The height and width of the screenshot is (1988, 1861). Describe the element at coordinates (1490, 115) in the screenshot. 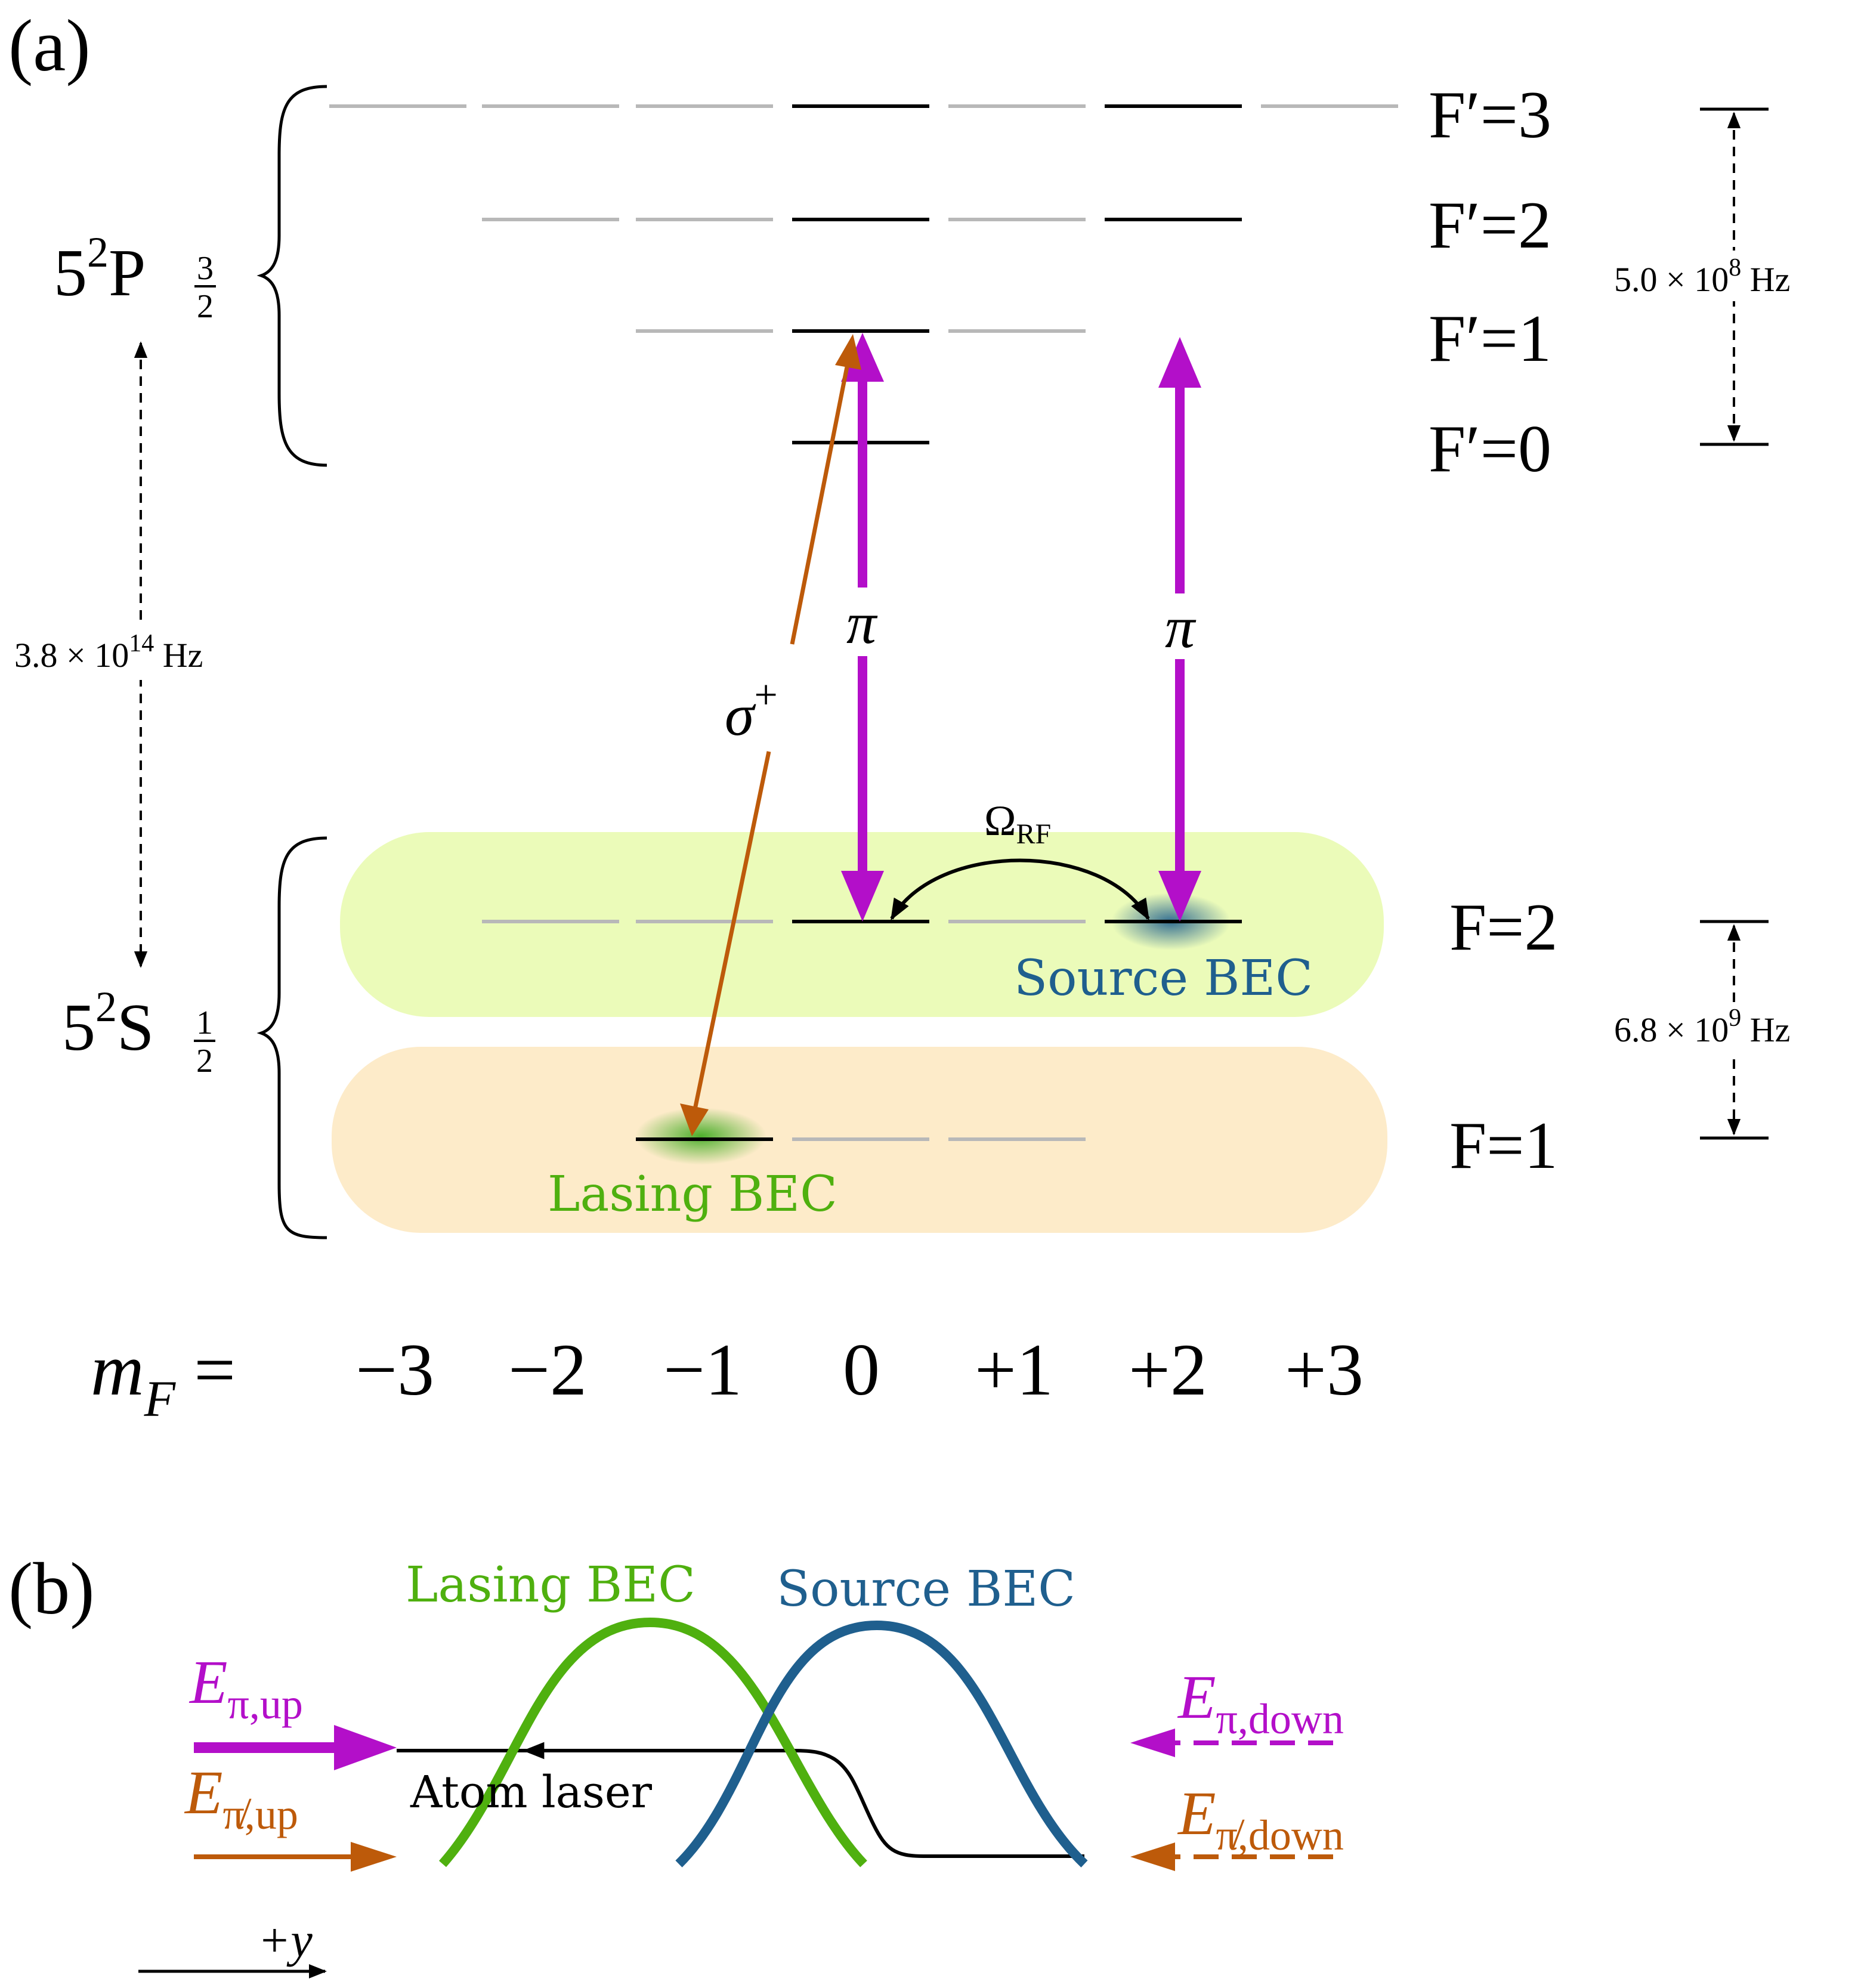

I see `label-fp3: F′=3` at that location.